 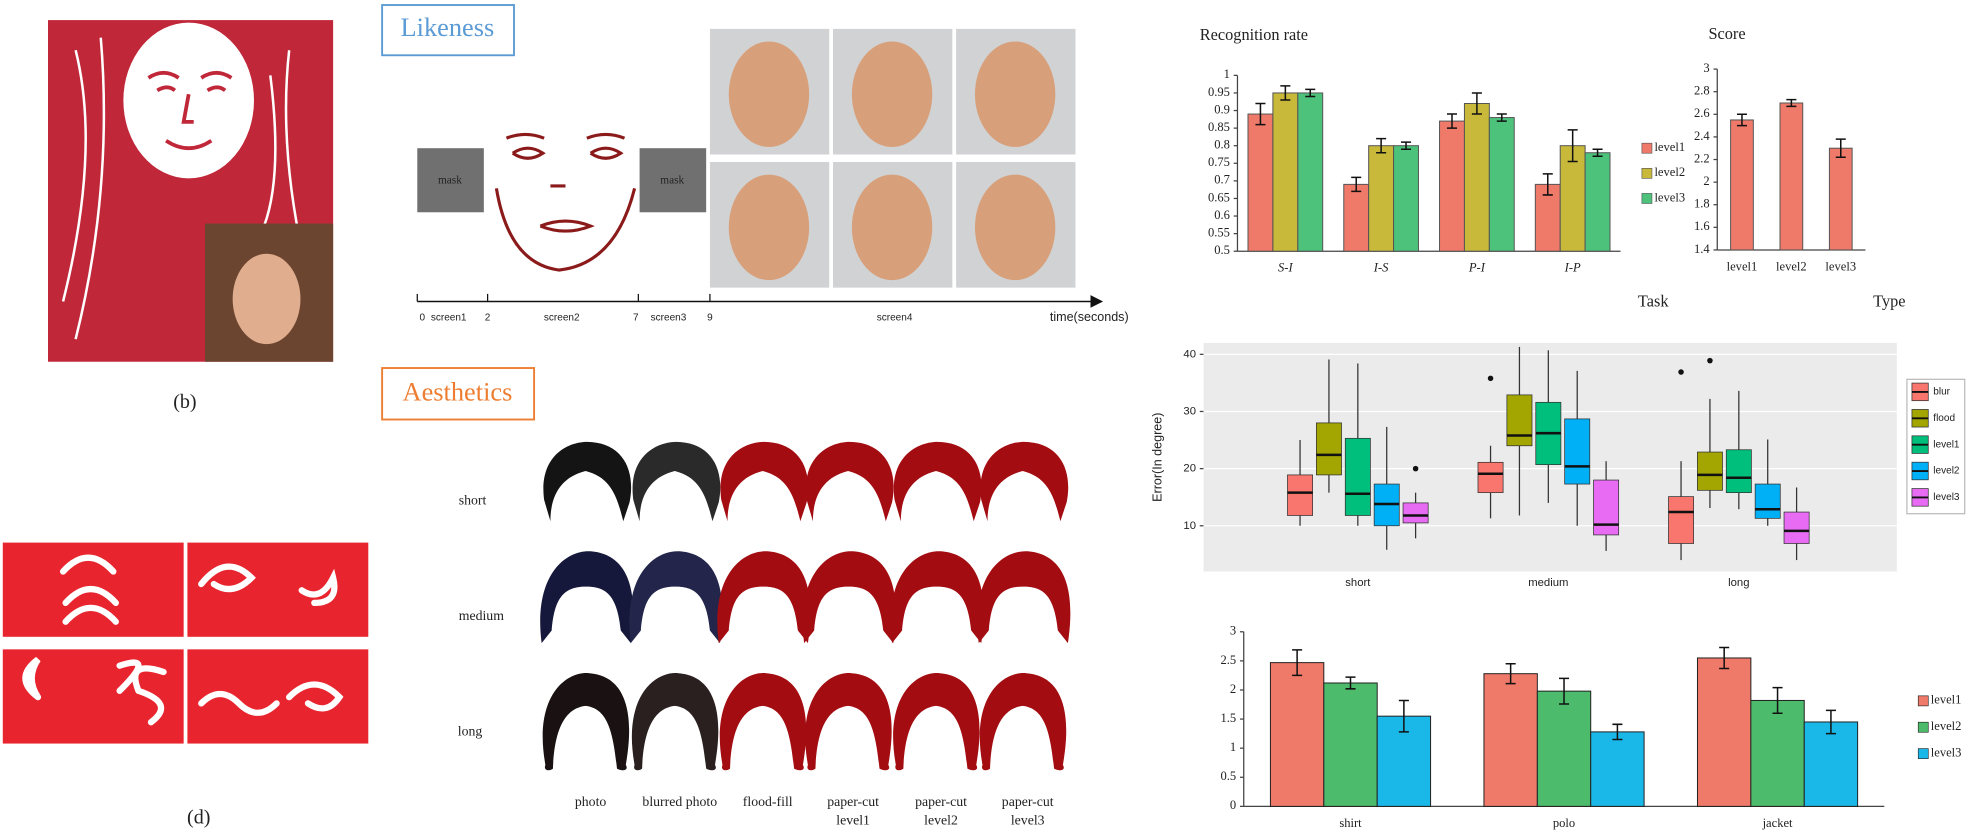 What do you see at coordinates (449, 317) in the screenshot?
I see `timeline-label: screen1` at bounding box center [449, 317].